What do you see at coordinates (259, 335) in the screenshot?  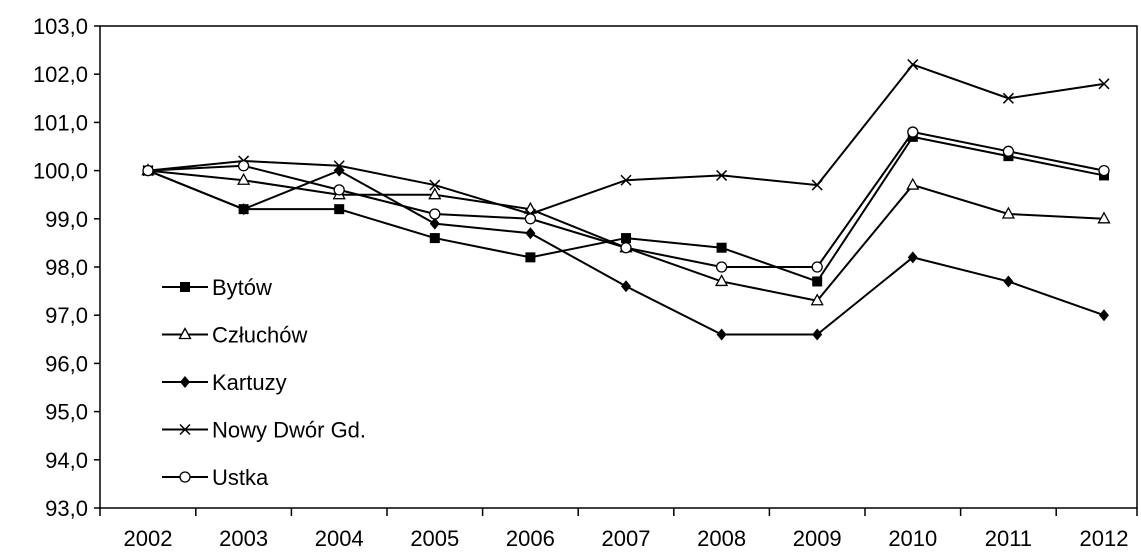 I see `legend-label: Człuchów` at bounding box center [259, 335].